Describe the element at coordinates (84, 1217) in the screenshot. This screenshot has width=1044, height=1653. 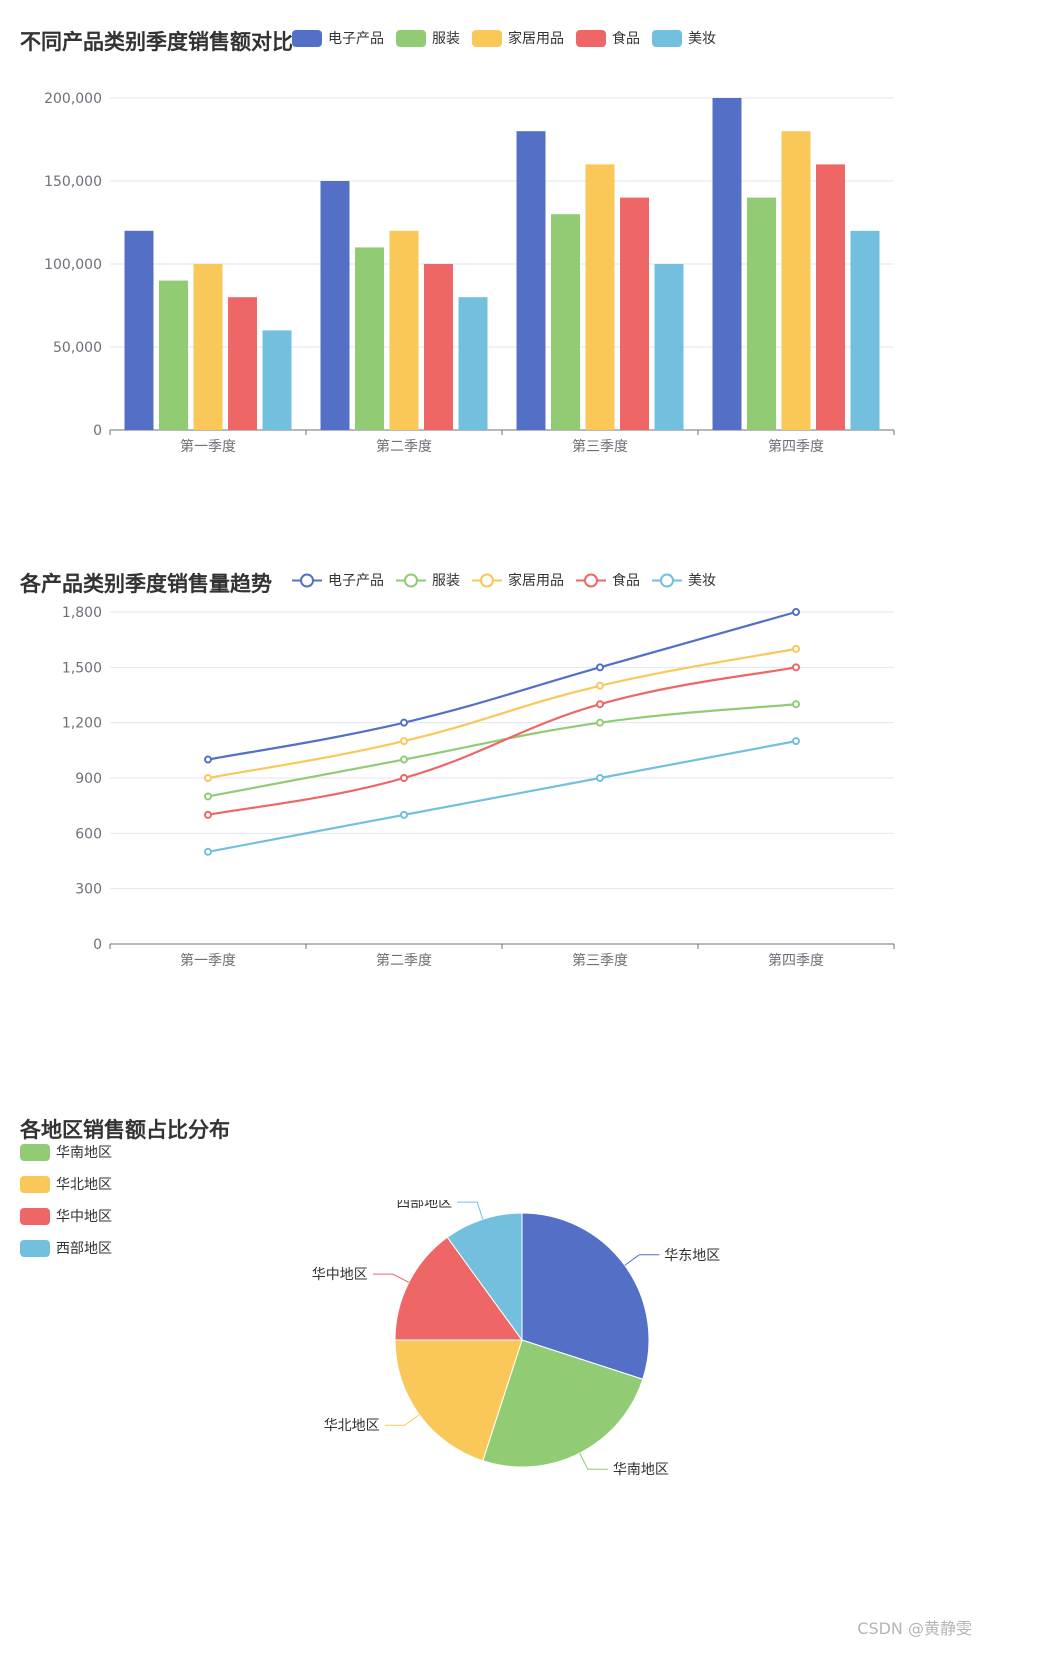
I see `legend-label: 华中地区` at that location.